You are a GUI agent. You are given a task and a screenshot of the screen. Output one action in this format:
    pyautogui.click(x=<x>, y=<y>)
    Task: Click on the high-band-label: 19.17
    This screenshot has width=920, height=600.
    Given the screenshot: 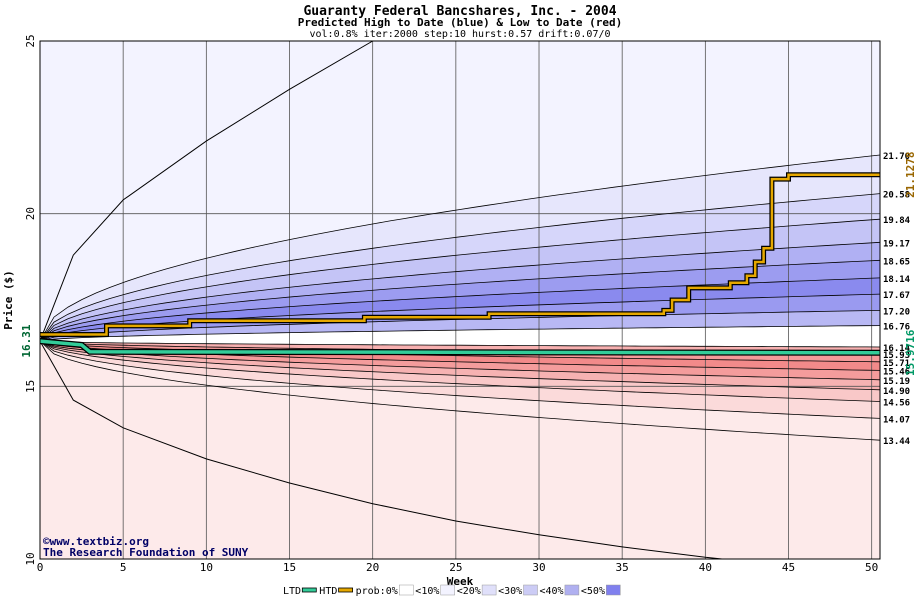 What is the action you would take?
    pyautogui.click(x=896, y=244)
    